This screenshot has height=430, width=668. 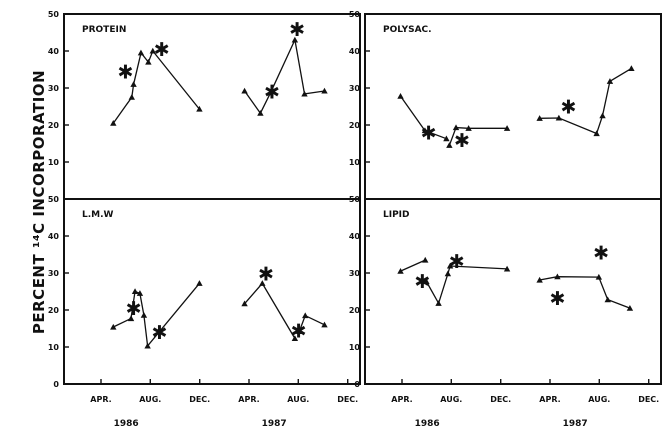 I want to click on series-line-protein, so click(x=284, y=76).